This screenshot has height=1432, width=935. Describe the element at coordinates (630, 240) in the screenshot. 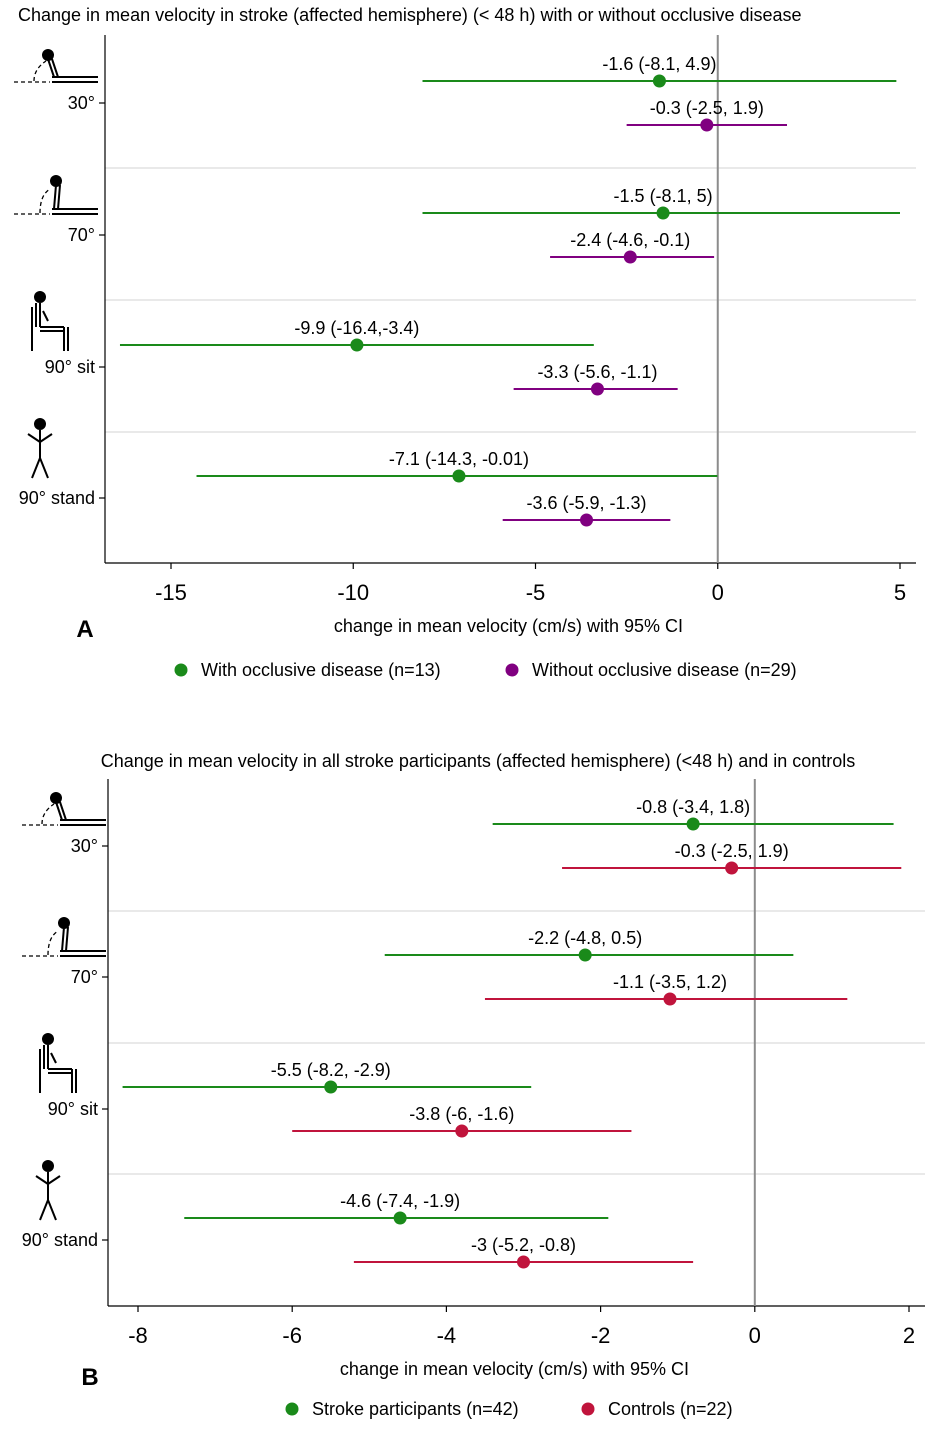

I see `estimate-label: -2.4 (-4.6, -0.1)` at that location.